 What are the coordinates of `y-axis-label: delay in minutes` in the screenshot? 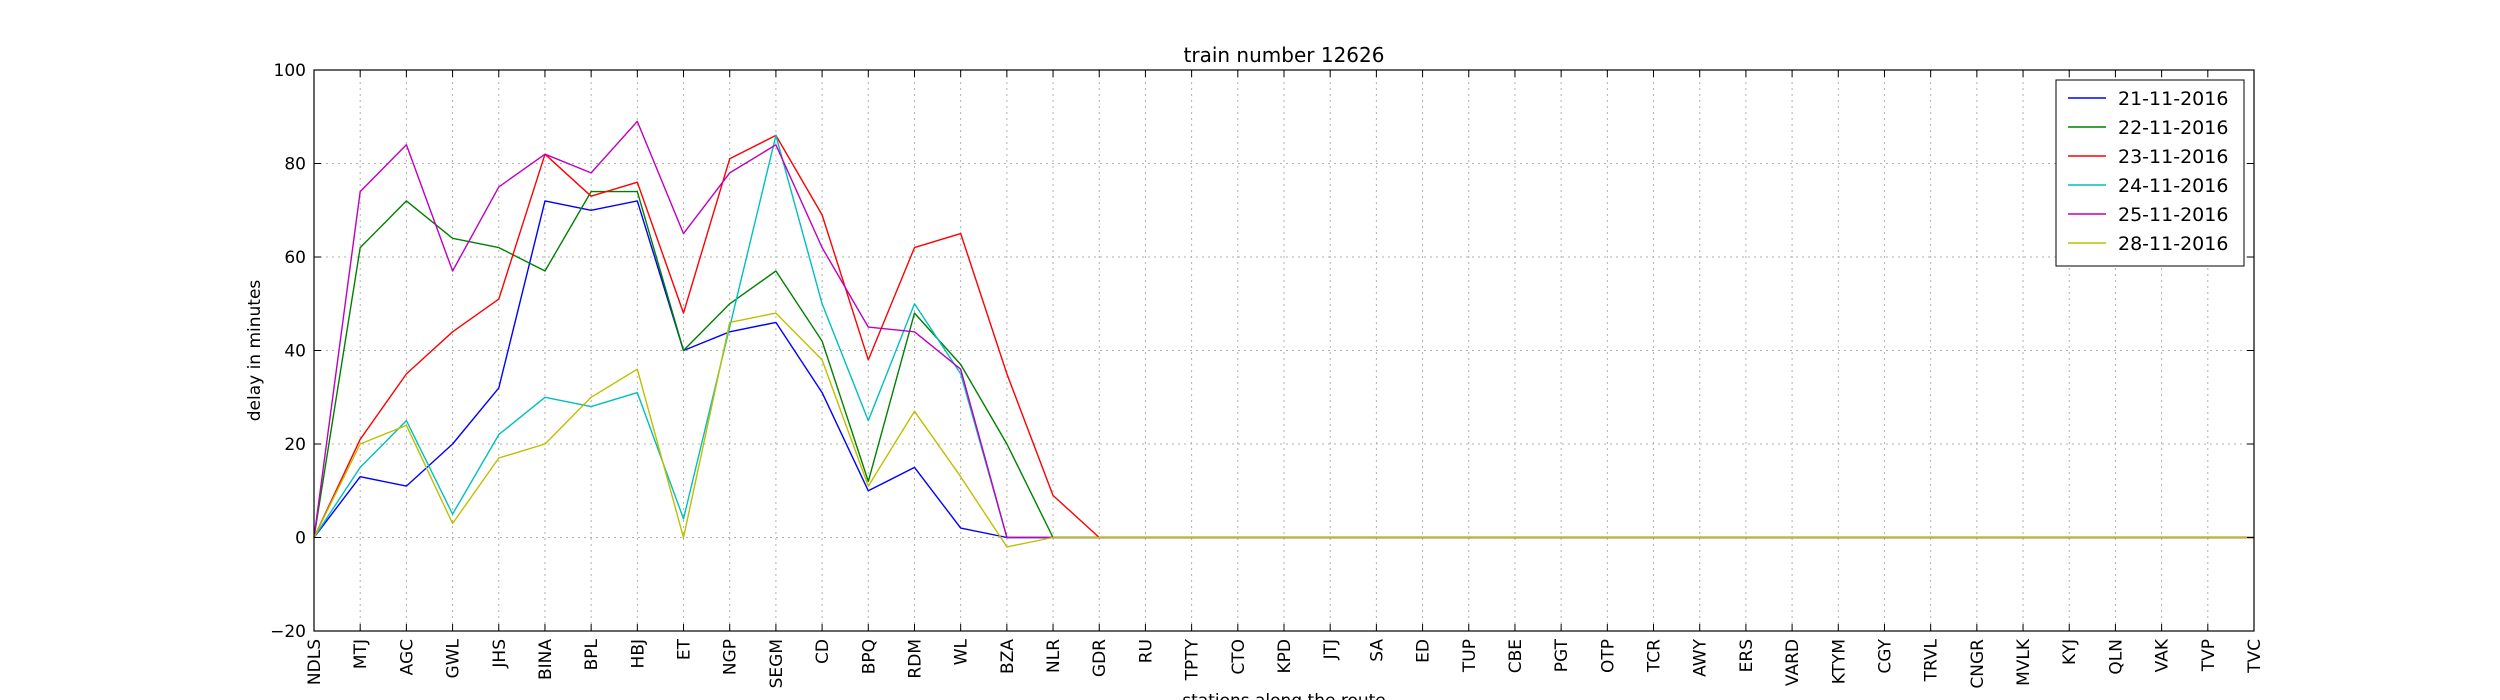 It's located at (255, 351).